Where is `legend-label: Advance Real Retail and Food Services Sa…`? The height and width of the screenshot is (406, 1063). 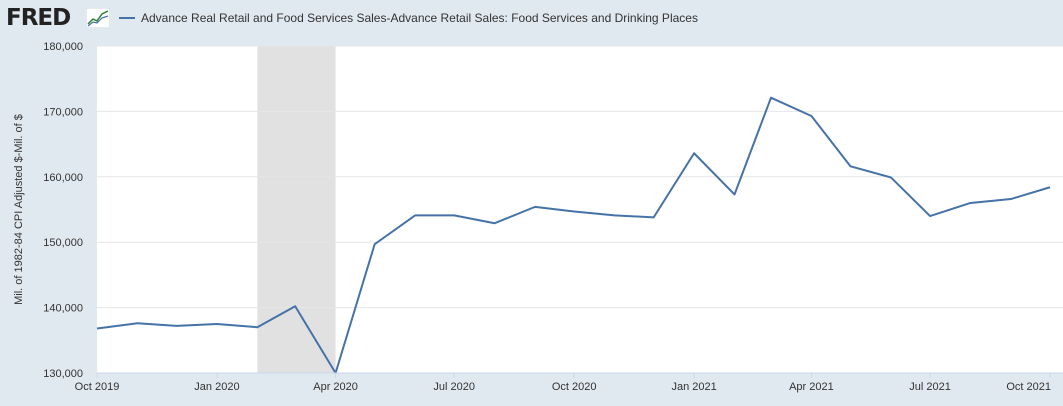
legend-label: Advance Real Retail and Food Services Sa… is located at coordinates (419, 18).